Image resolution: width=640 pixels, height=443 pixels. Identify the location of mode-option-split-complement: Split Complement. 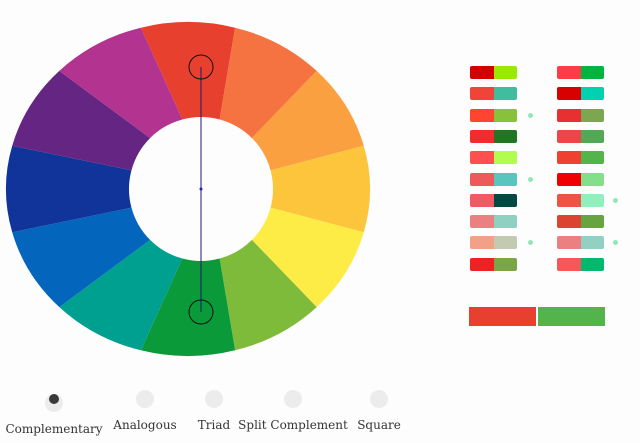
(293, 411).